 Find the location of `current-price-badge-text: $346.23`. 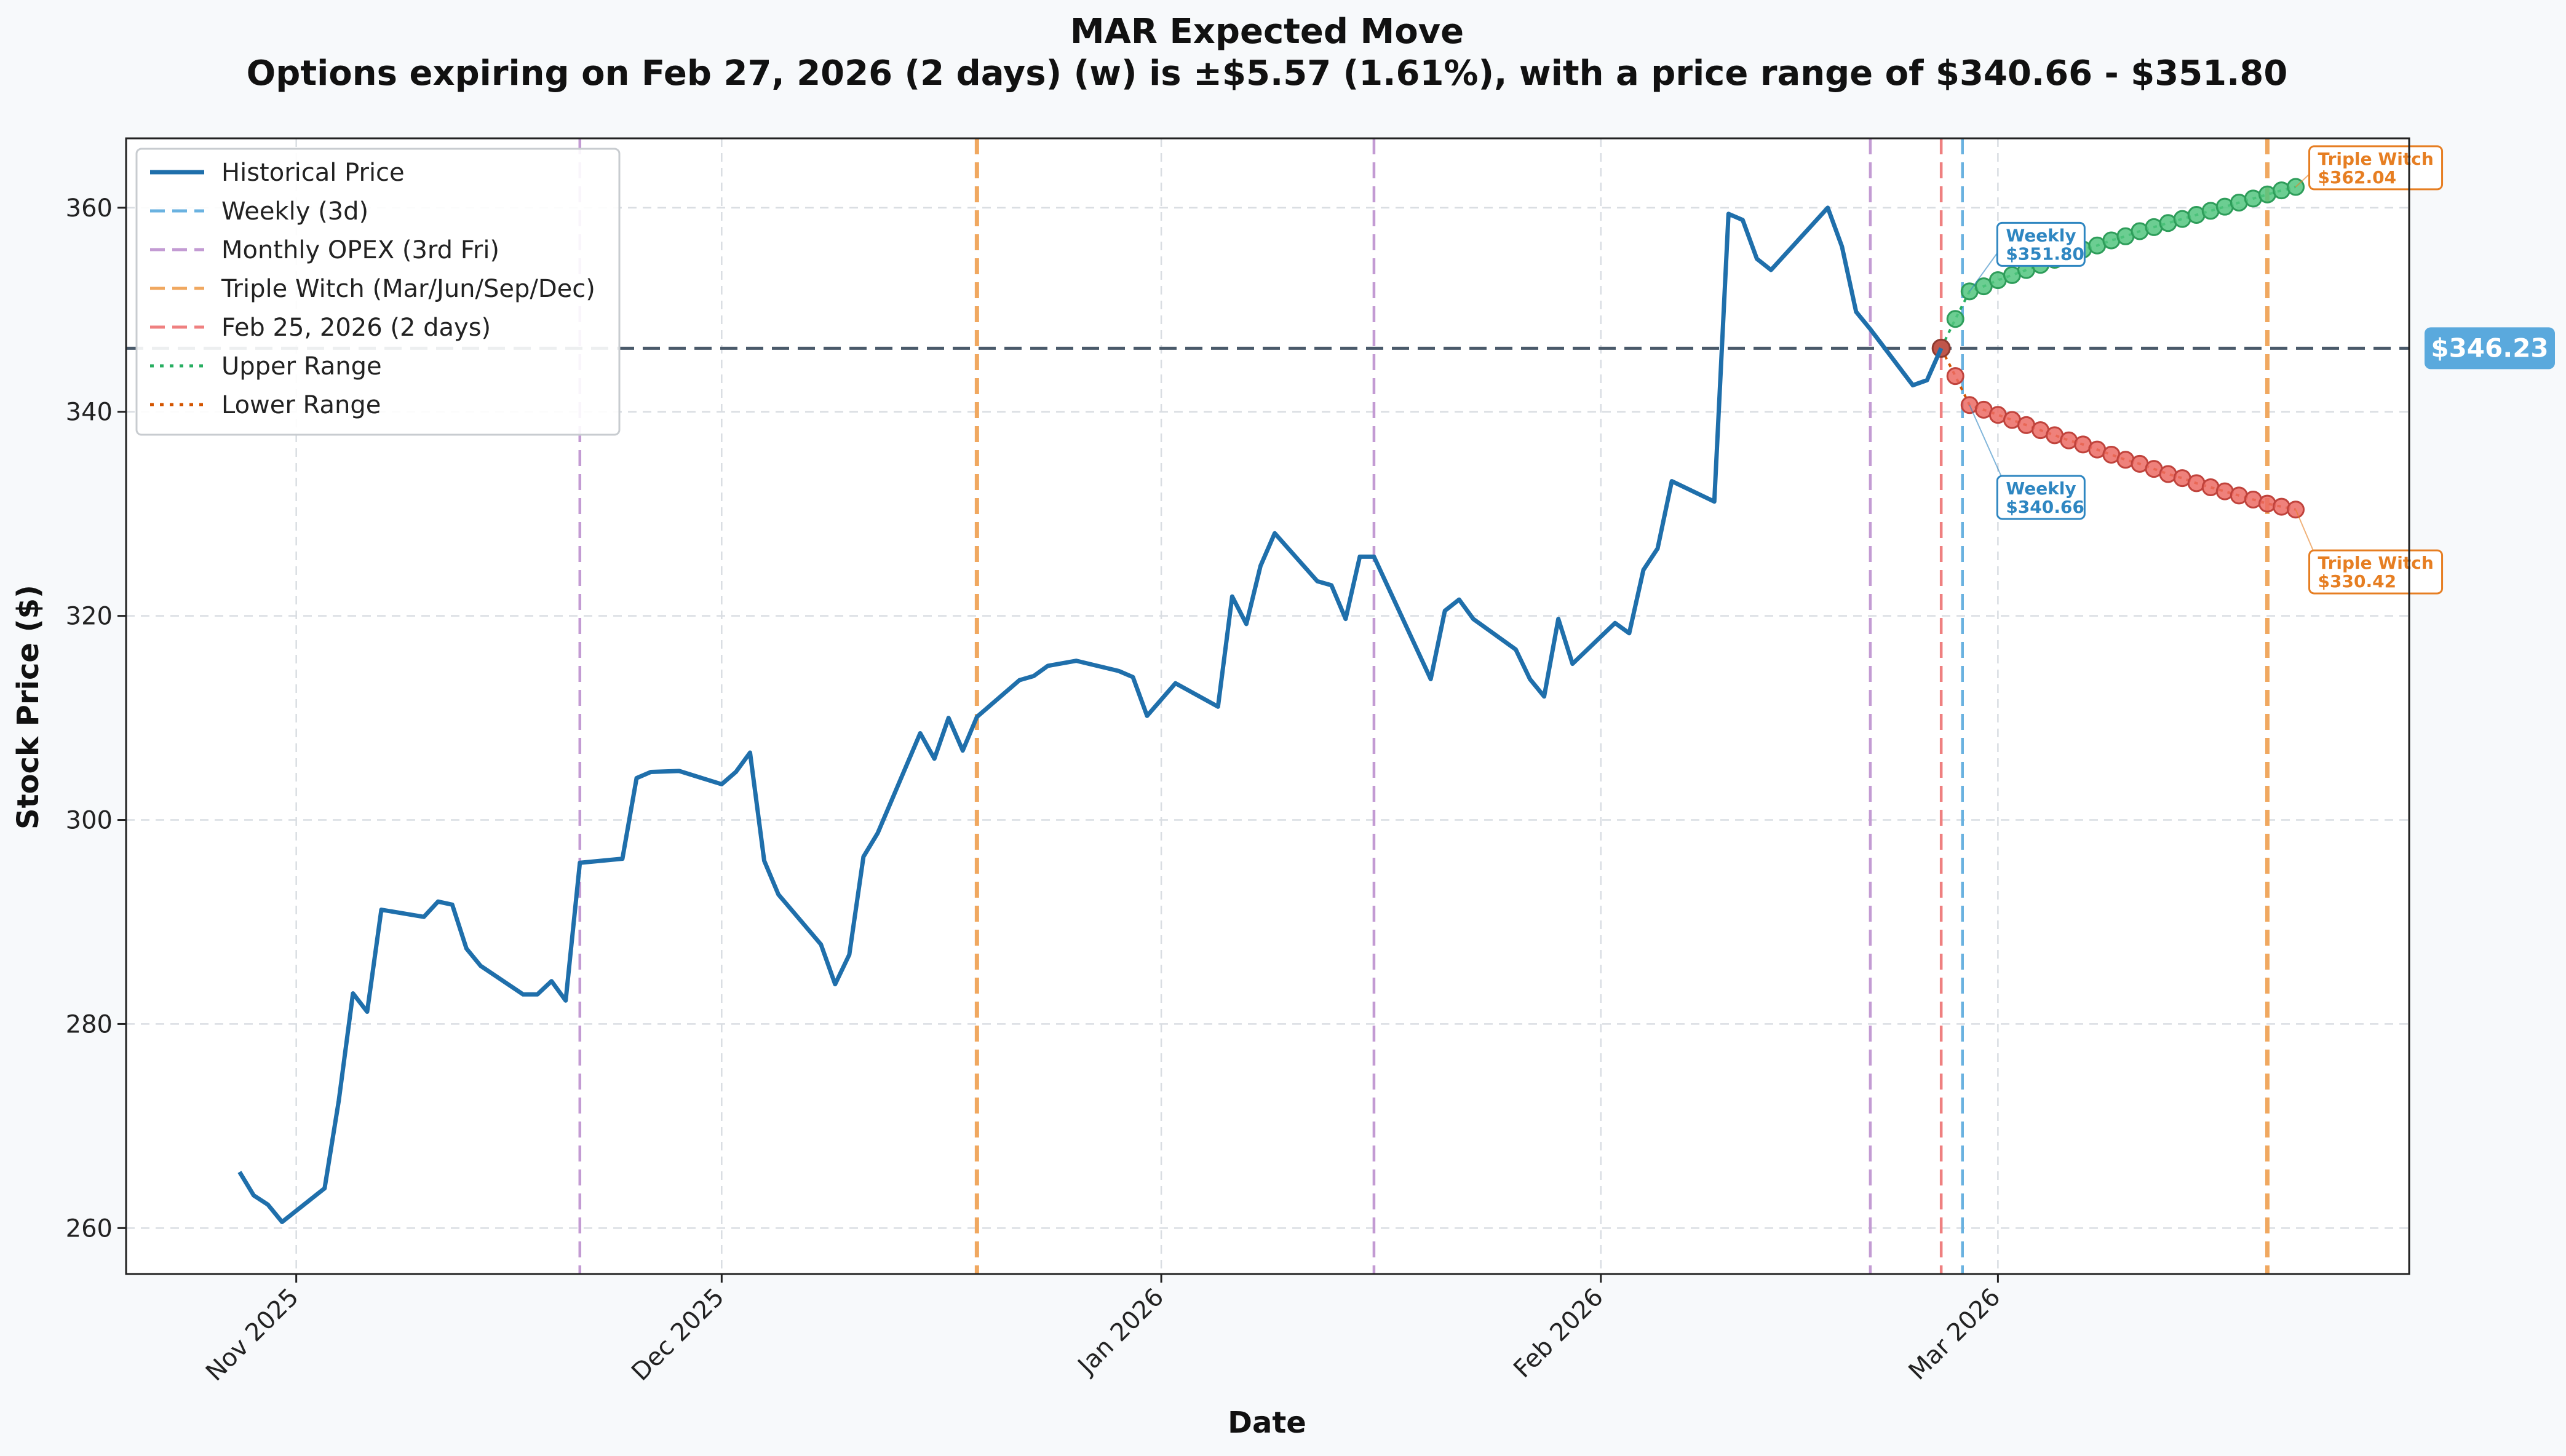

current-price-badge-text: $346.23 is located at coordinates (2489, 348).